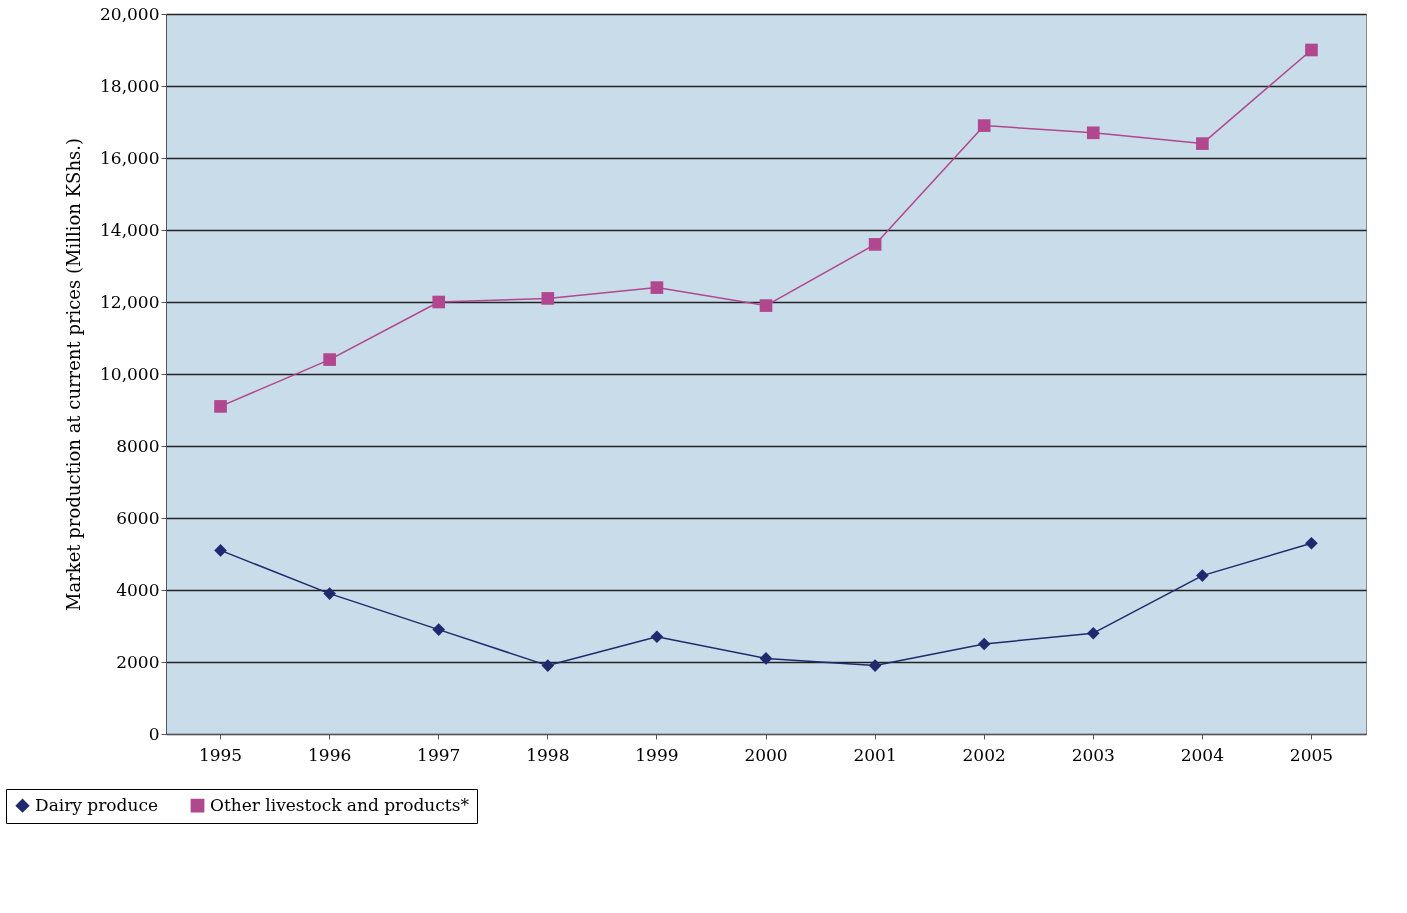  Describe the element at coordinates (154, 733) in the screenshot. I see `y-tick-label: 0` at that location.